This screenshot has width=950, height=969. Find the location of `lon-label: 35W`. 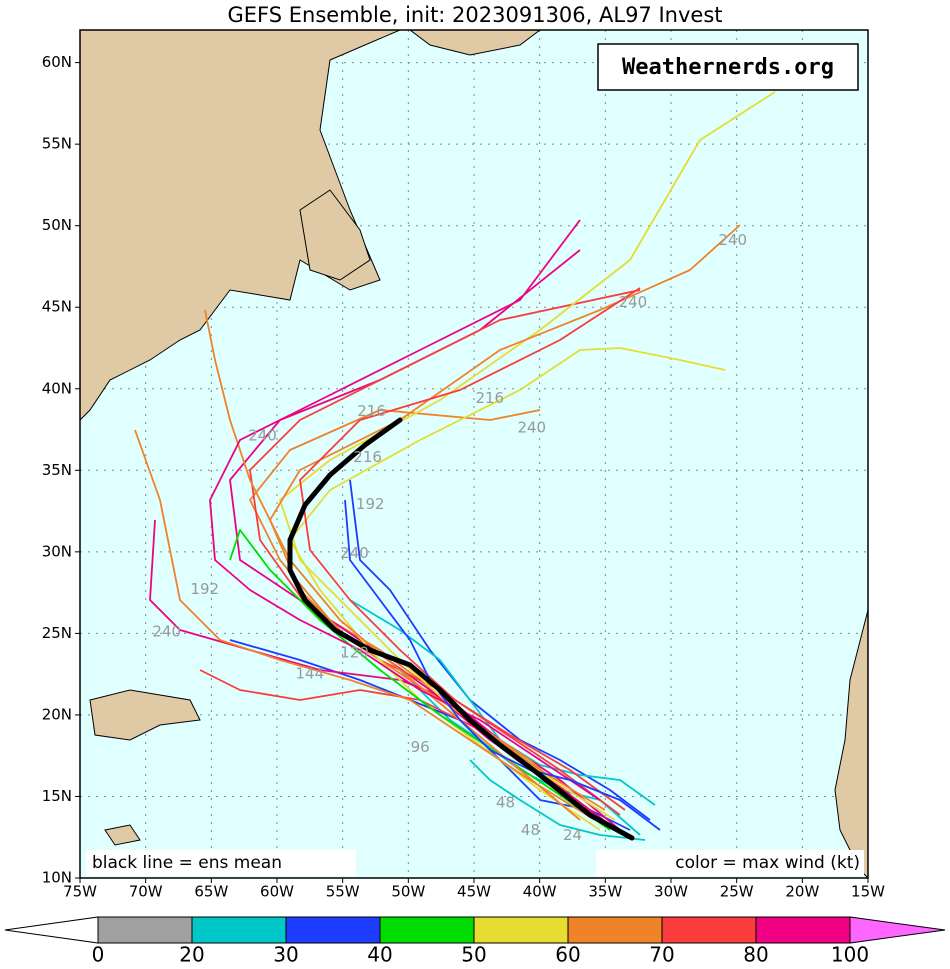

lon-label: 35W is located at coordinates (605, 892).